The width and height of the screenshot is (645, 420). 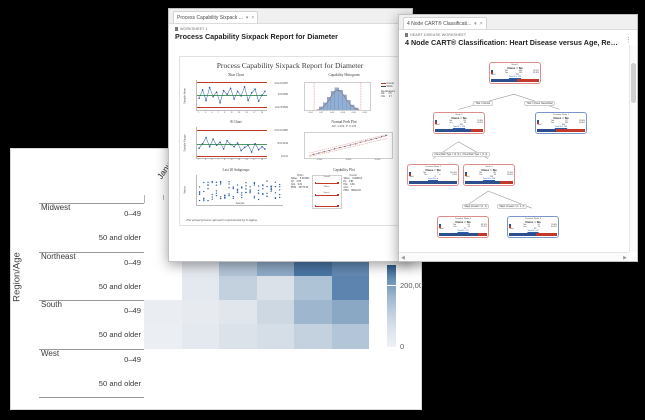 What do you see at coordinates (290, 16) in the screenshot?
I see `sixpack-titlebar: Process Capability Sixpack ... ▾ ×` at bounding box center [290, 16].